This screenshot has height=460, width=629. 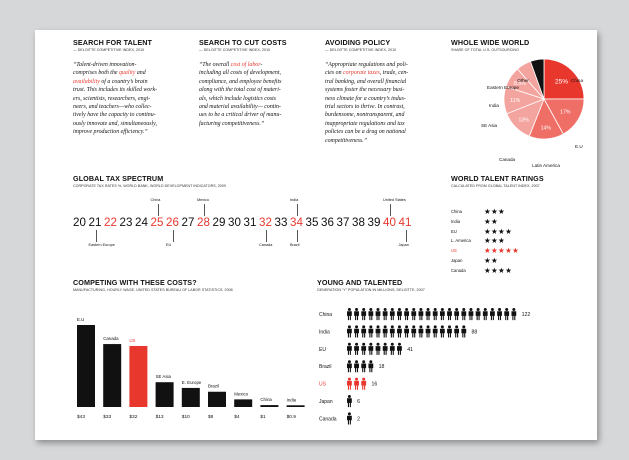 I want to click on tax-rate-20: 20, so click(x=79, y=222).